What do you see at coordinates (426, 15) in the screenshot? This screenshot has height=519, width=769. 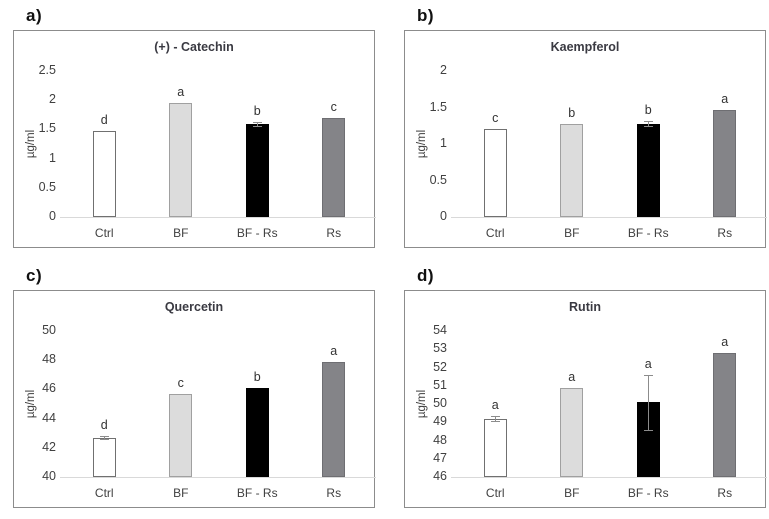 I see `panel-label-b: b)` at bounding box center [426, 15].